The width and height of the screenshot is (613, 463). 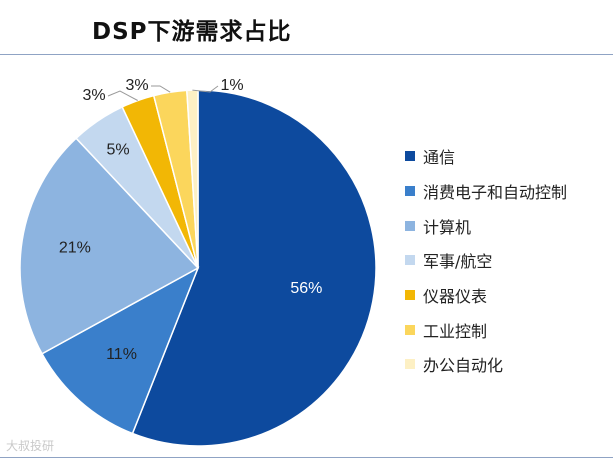 What do you see at coordinates (458, 262) in the screenshot?
I see `legend-label: 军事/航空` at bounding box center [458, 262].